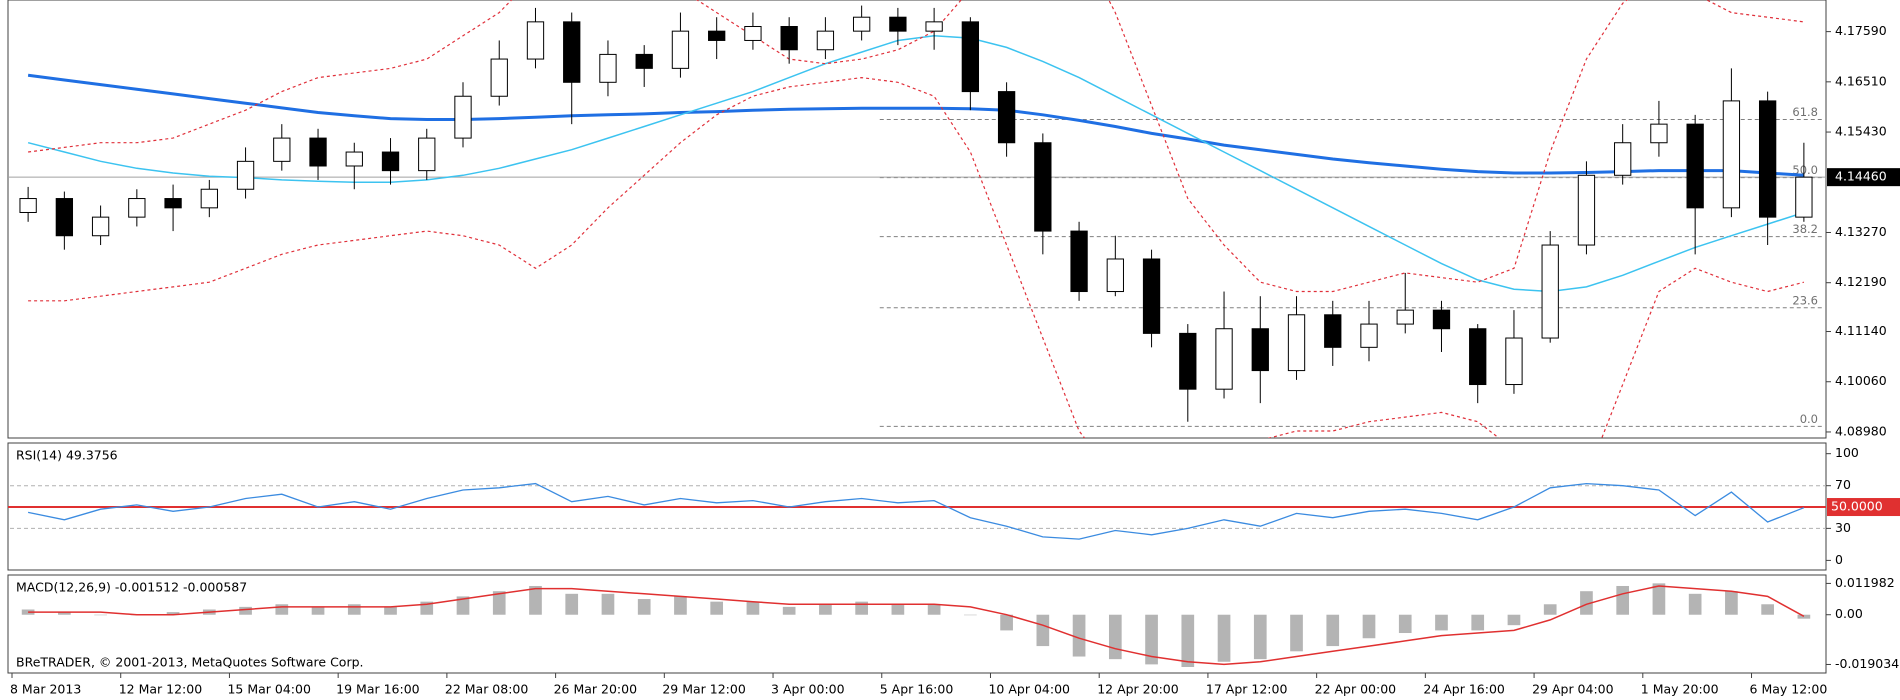 The width and height of the screenshot is (1900, 700). What do you see at coordinates (596, 689) in the screenshot?
I see `x-tick-label: 26 Mar 20:00` at bounding box center [596, 689].